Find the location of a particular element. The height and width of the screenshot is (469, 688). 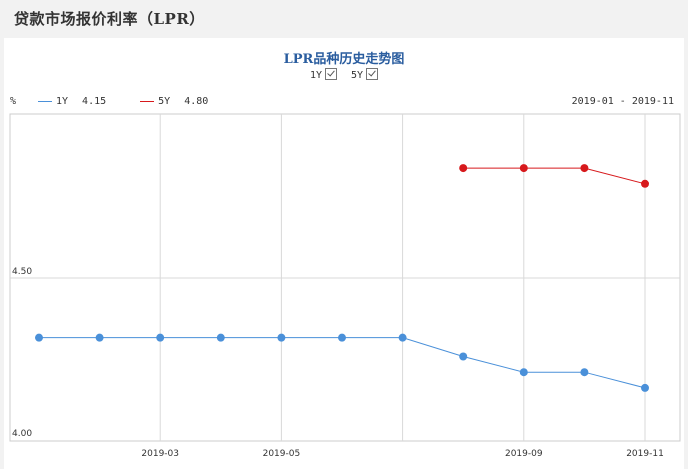

legend-item-5y: 5Y 4.80 is located at coordinates (174, 101).